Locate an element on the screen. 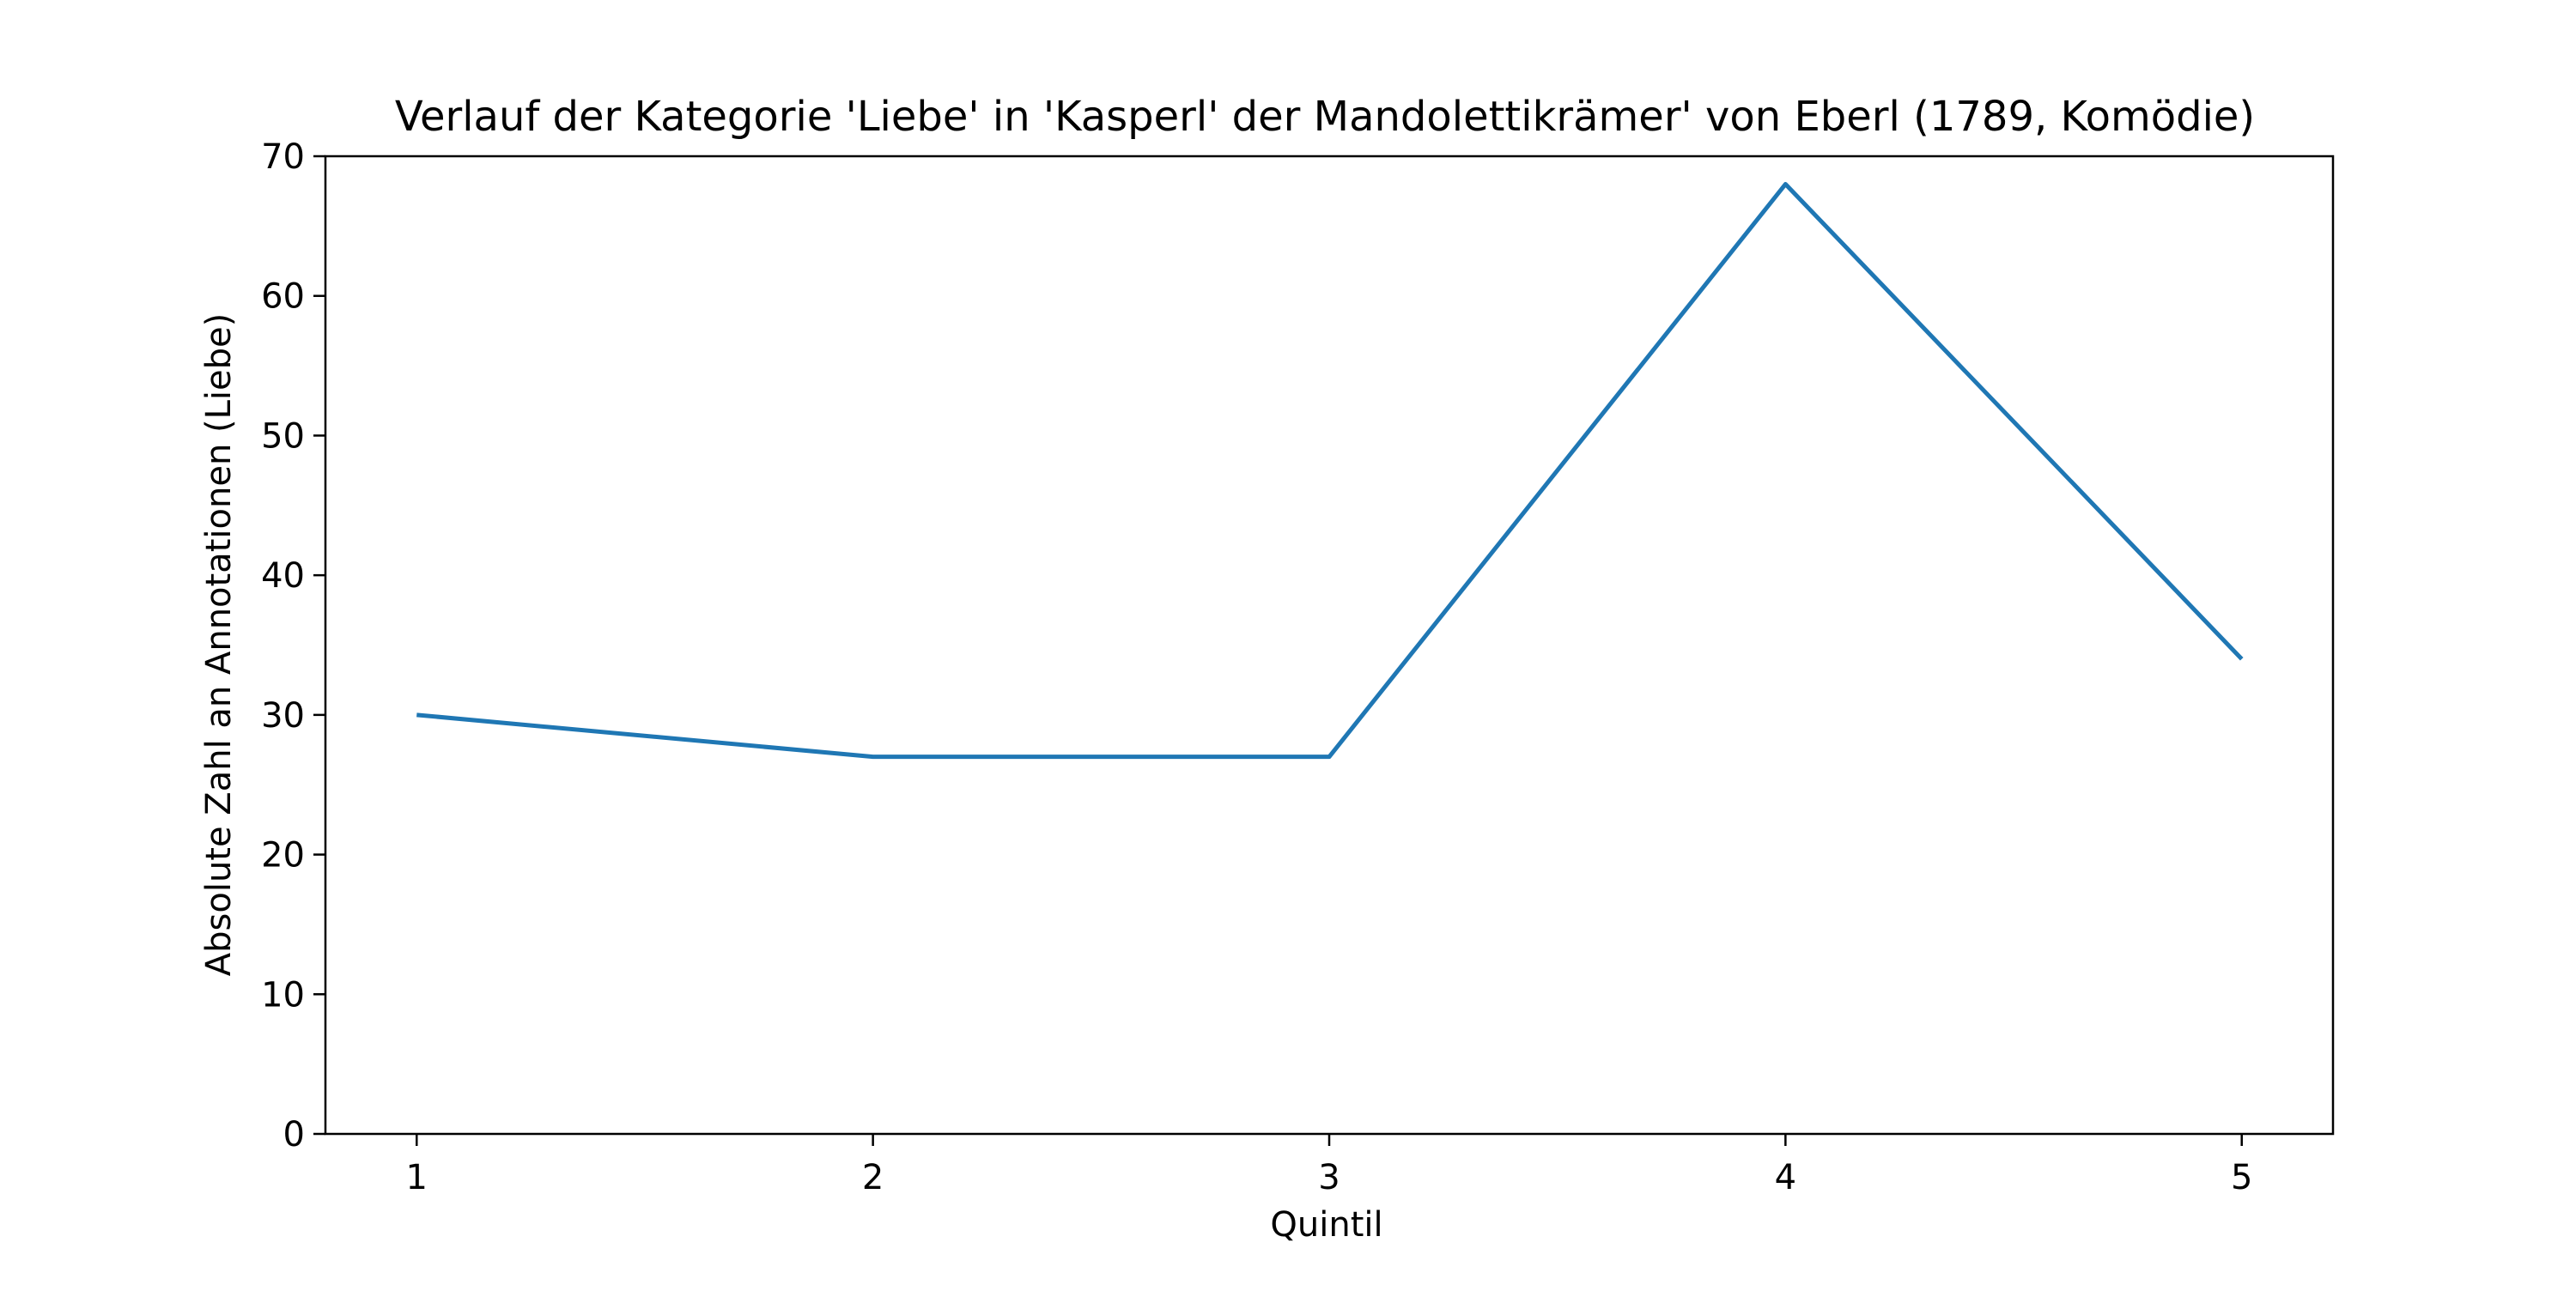 The height and width of the screenshot is (1291, 2576). x-tick-label: 5 is located at coordinates (2241, 1178).